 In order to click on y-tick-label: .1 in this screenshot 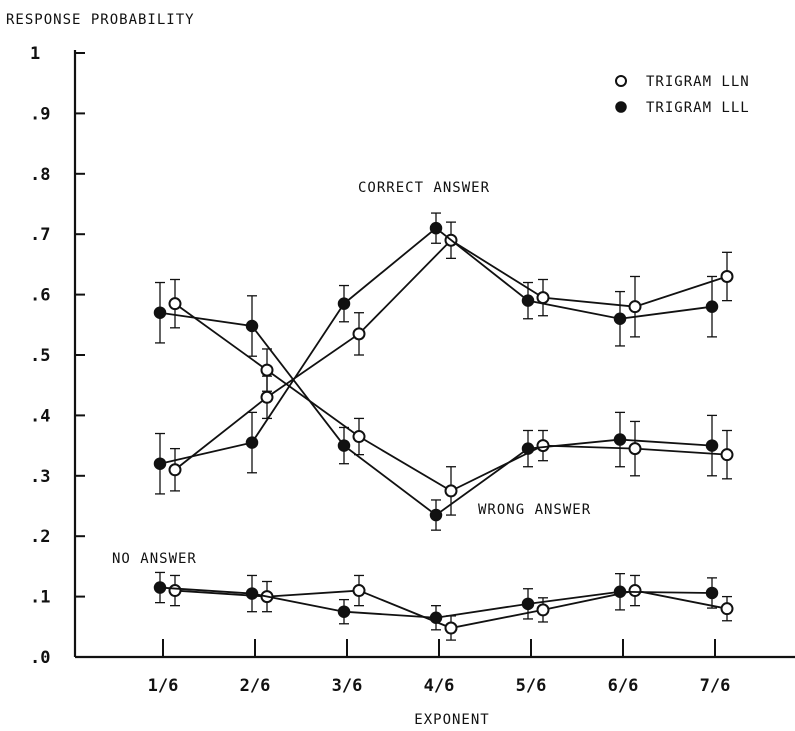, I will do `click(40, 598)`.